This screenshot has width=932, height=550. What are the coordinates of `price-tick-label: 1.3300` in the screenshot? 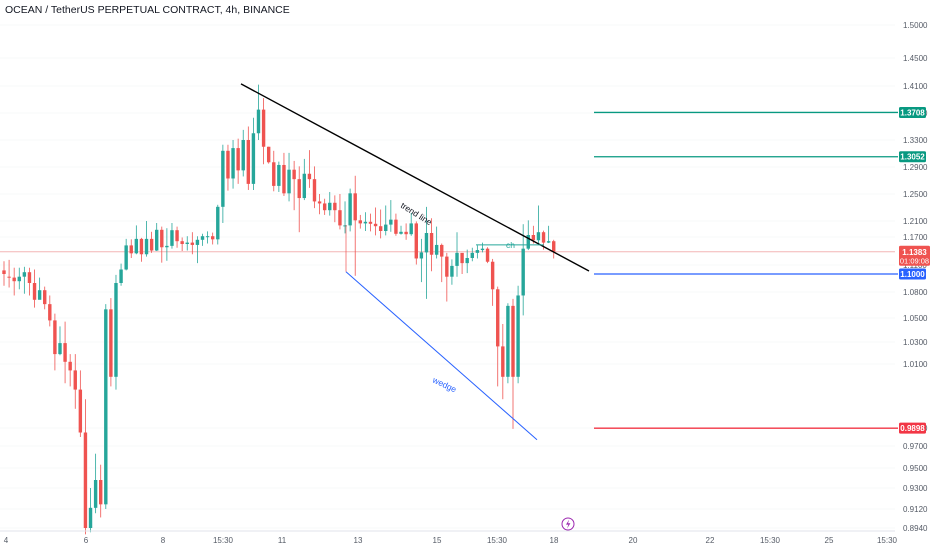 It's located at (915, 140).